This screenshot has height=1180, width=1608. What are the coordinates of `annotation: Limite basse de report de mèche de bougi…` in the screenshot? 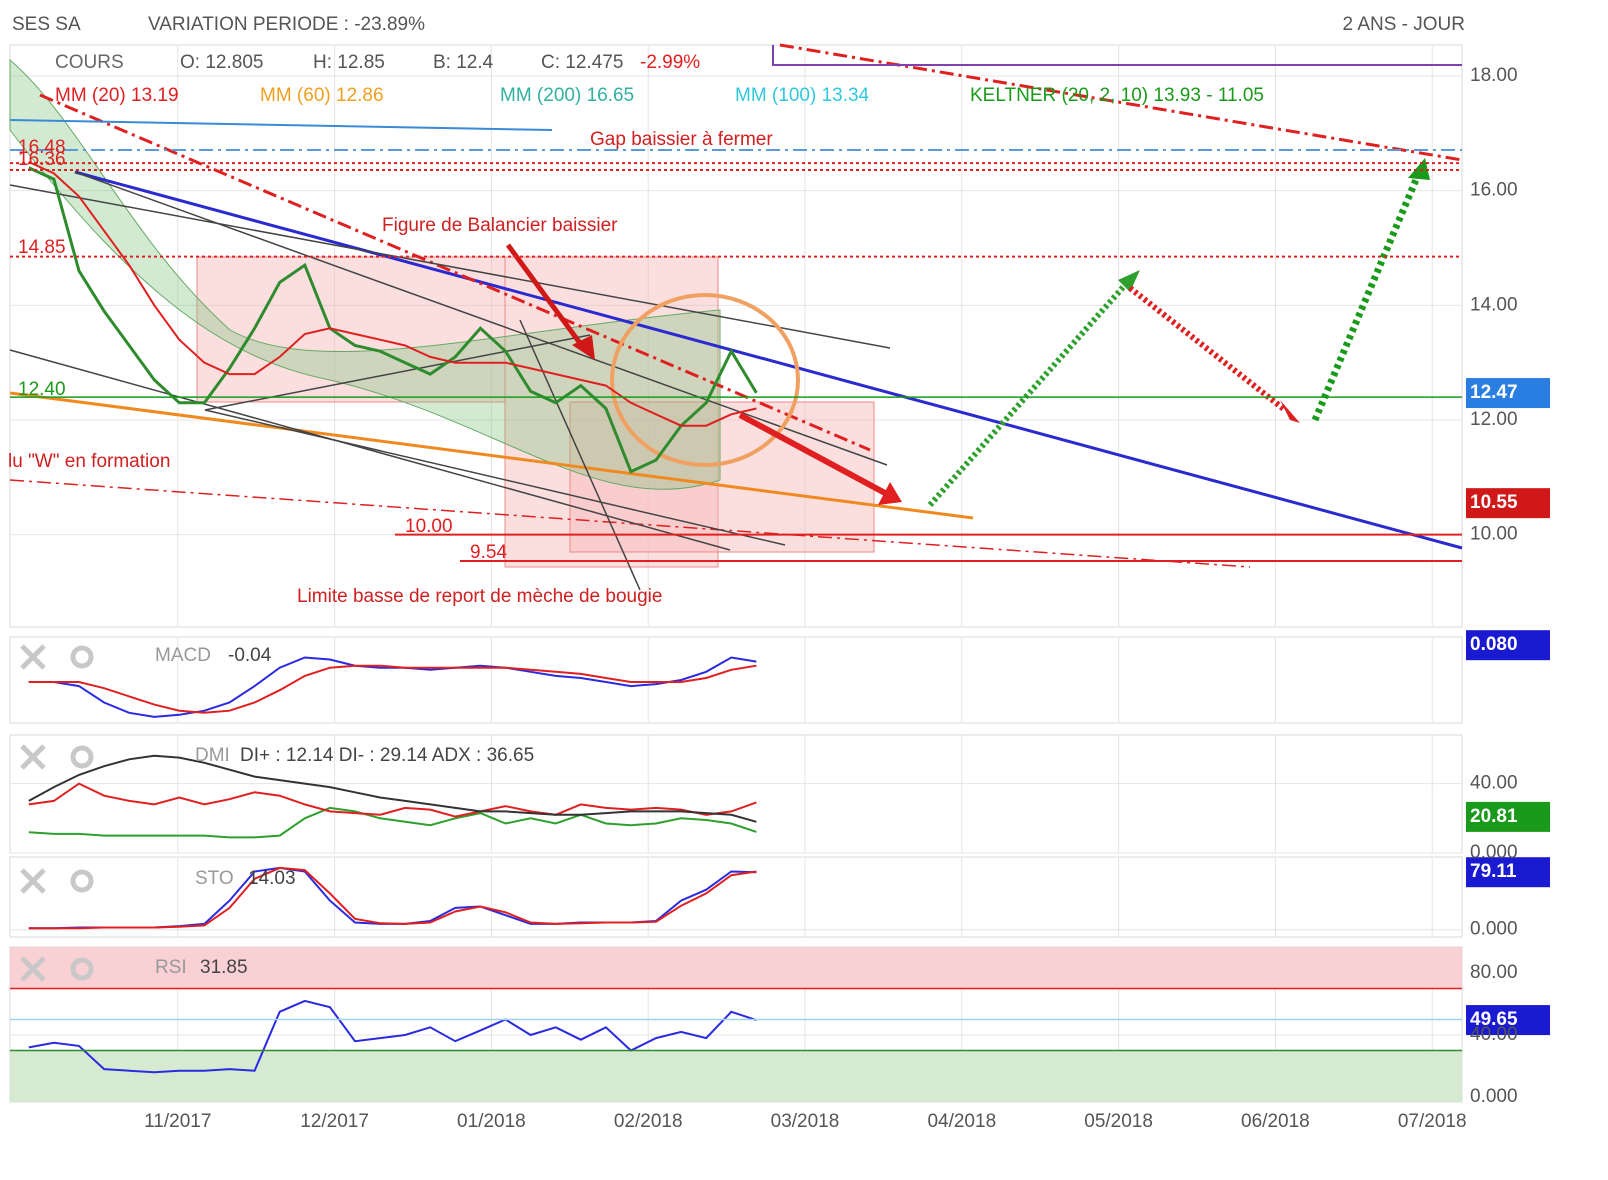 It's located at (479, 596).